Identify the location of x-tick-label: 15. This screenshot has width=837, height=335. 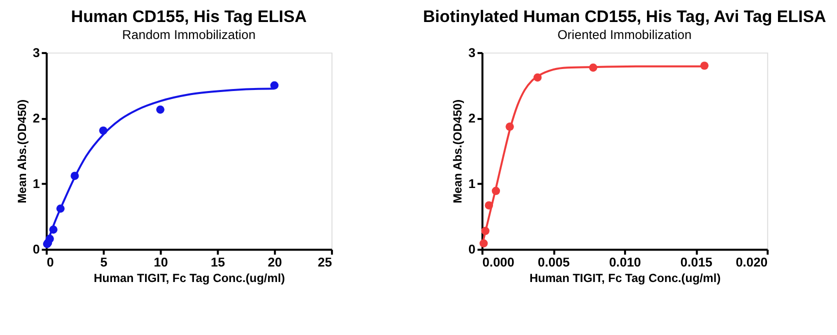
(217, 262).